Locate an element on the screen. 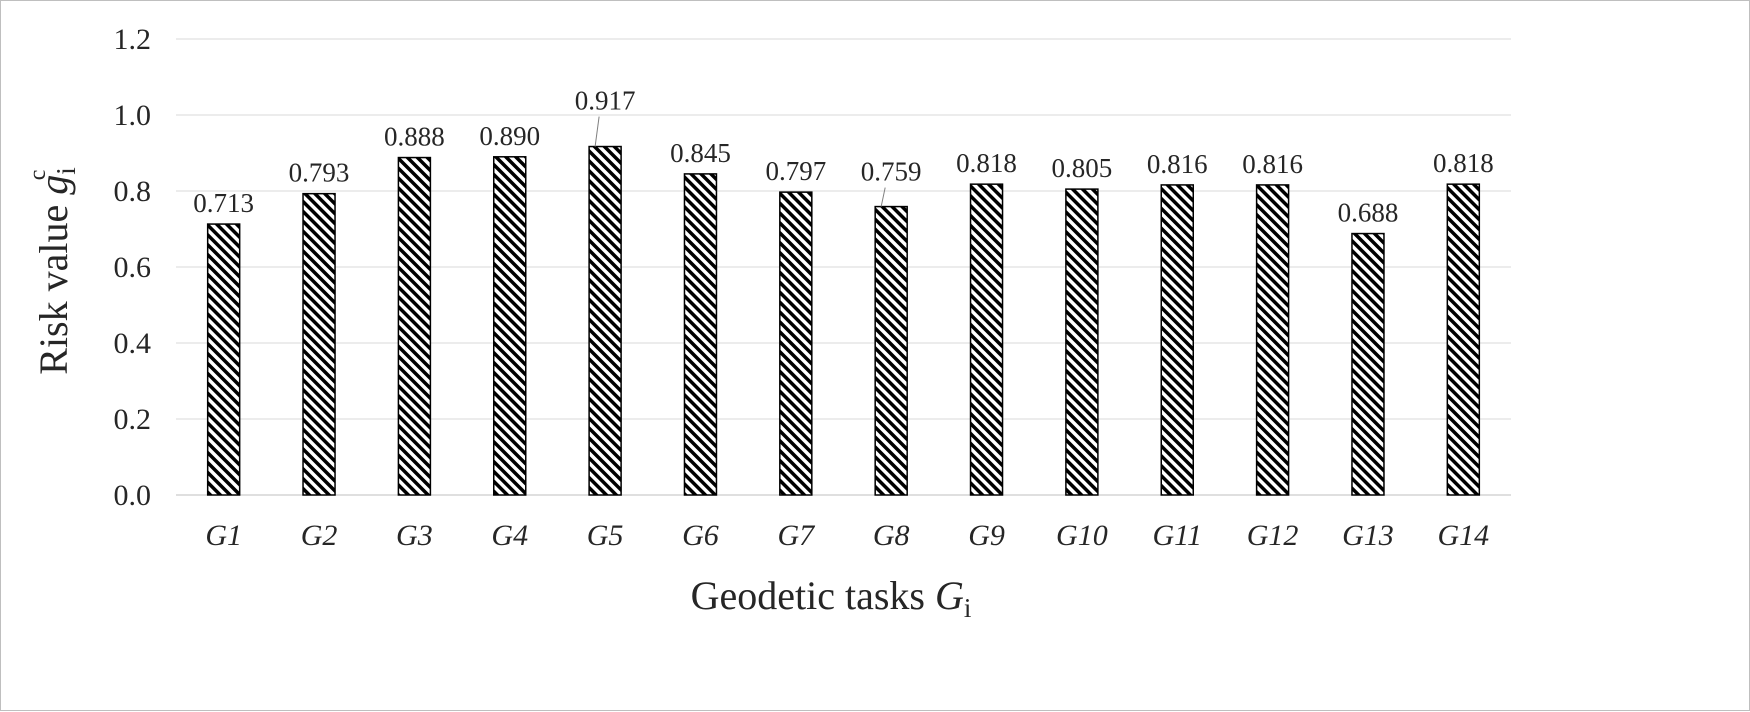 Image resolution: width=1750 pixels, height=712 pixels. y-tick-label: 0.4 is located at coordinates (133, 343).